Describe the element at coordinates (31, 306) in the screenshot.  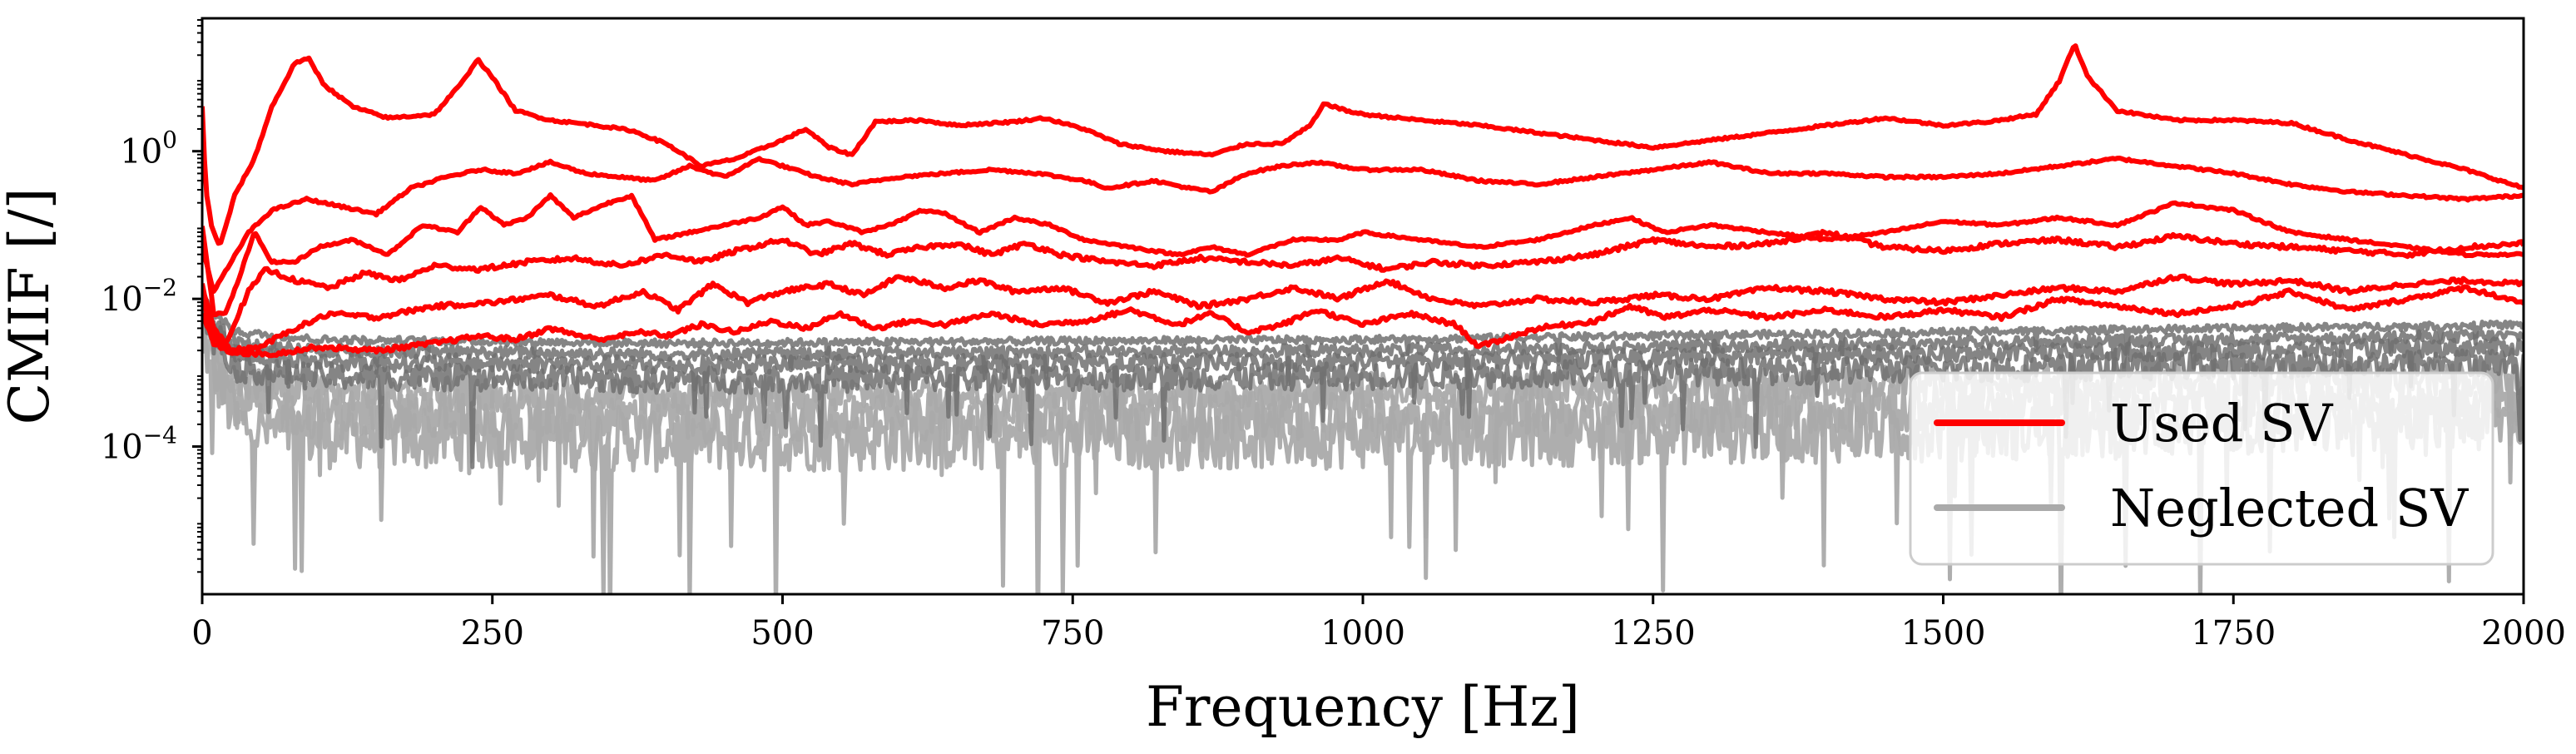
I see `y-axis-title: CMIF [/]` at that location.